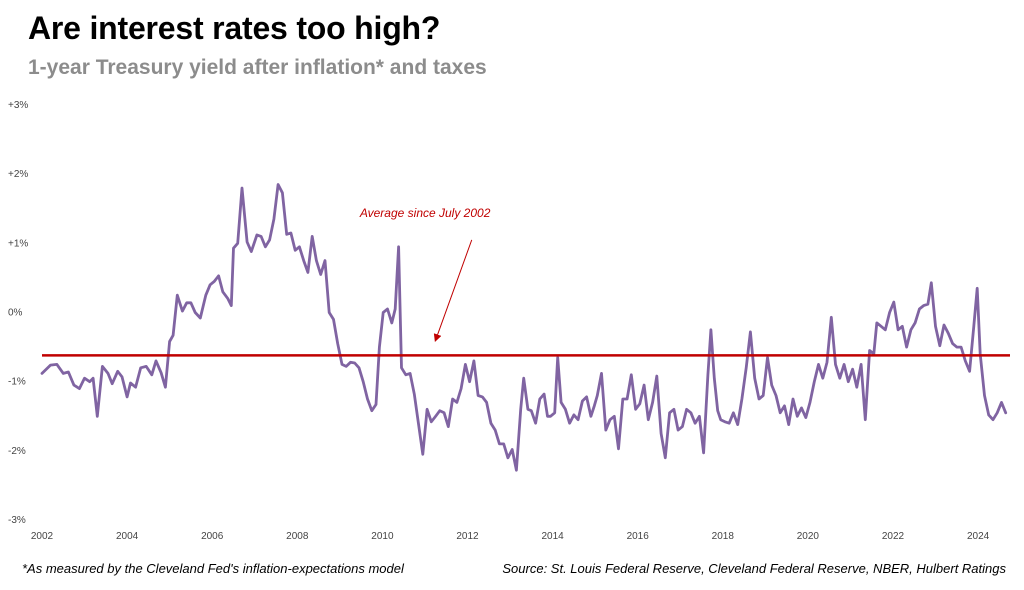 This screenshot has height=590, width=1024. What do you see at coordinates (42, 536) in the screenshot?
I see `x-tick-label: 2002` at bounding box center [42, 536].